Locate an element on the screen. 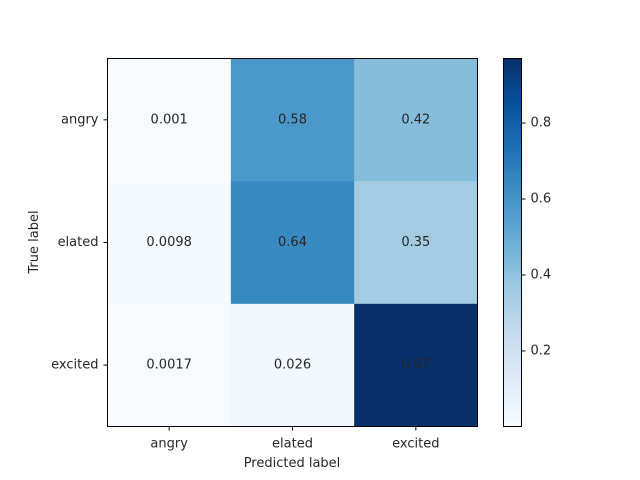  colorbar-frame is located at coordinates (512, 242).